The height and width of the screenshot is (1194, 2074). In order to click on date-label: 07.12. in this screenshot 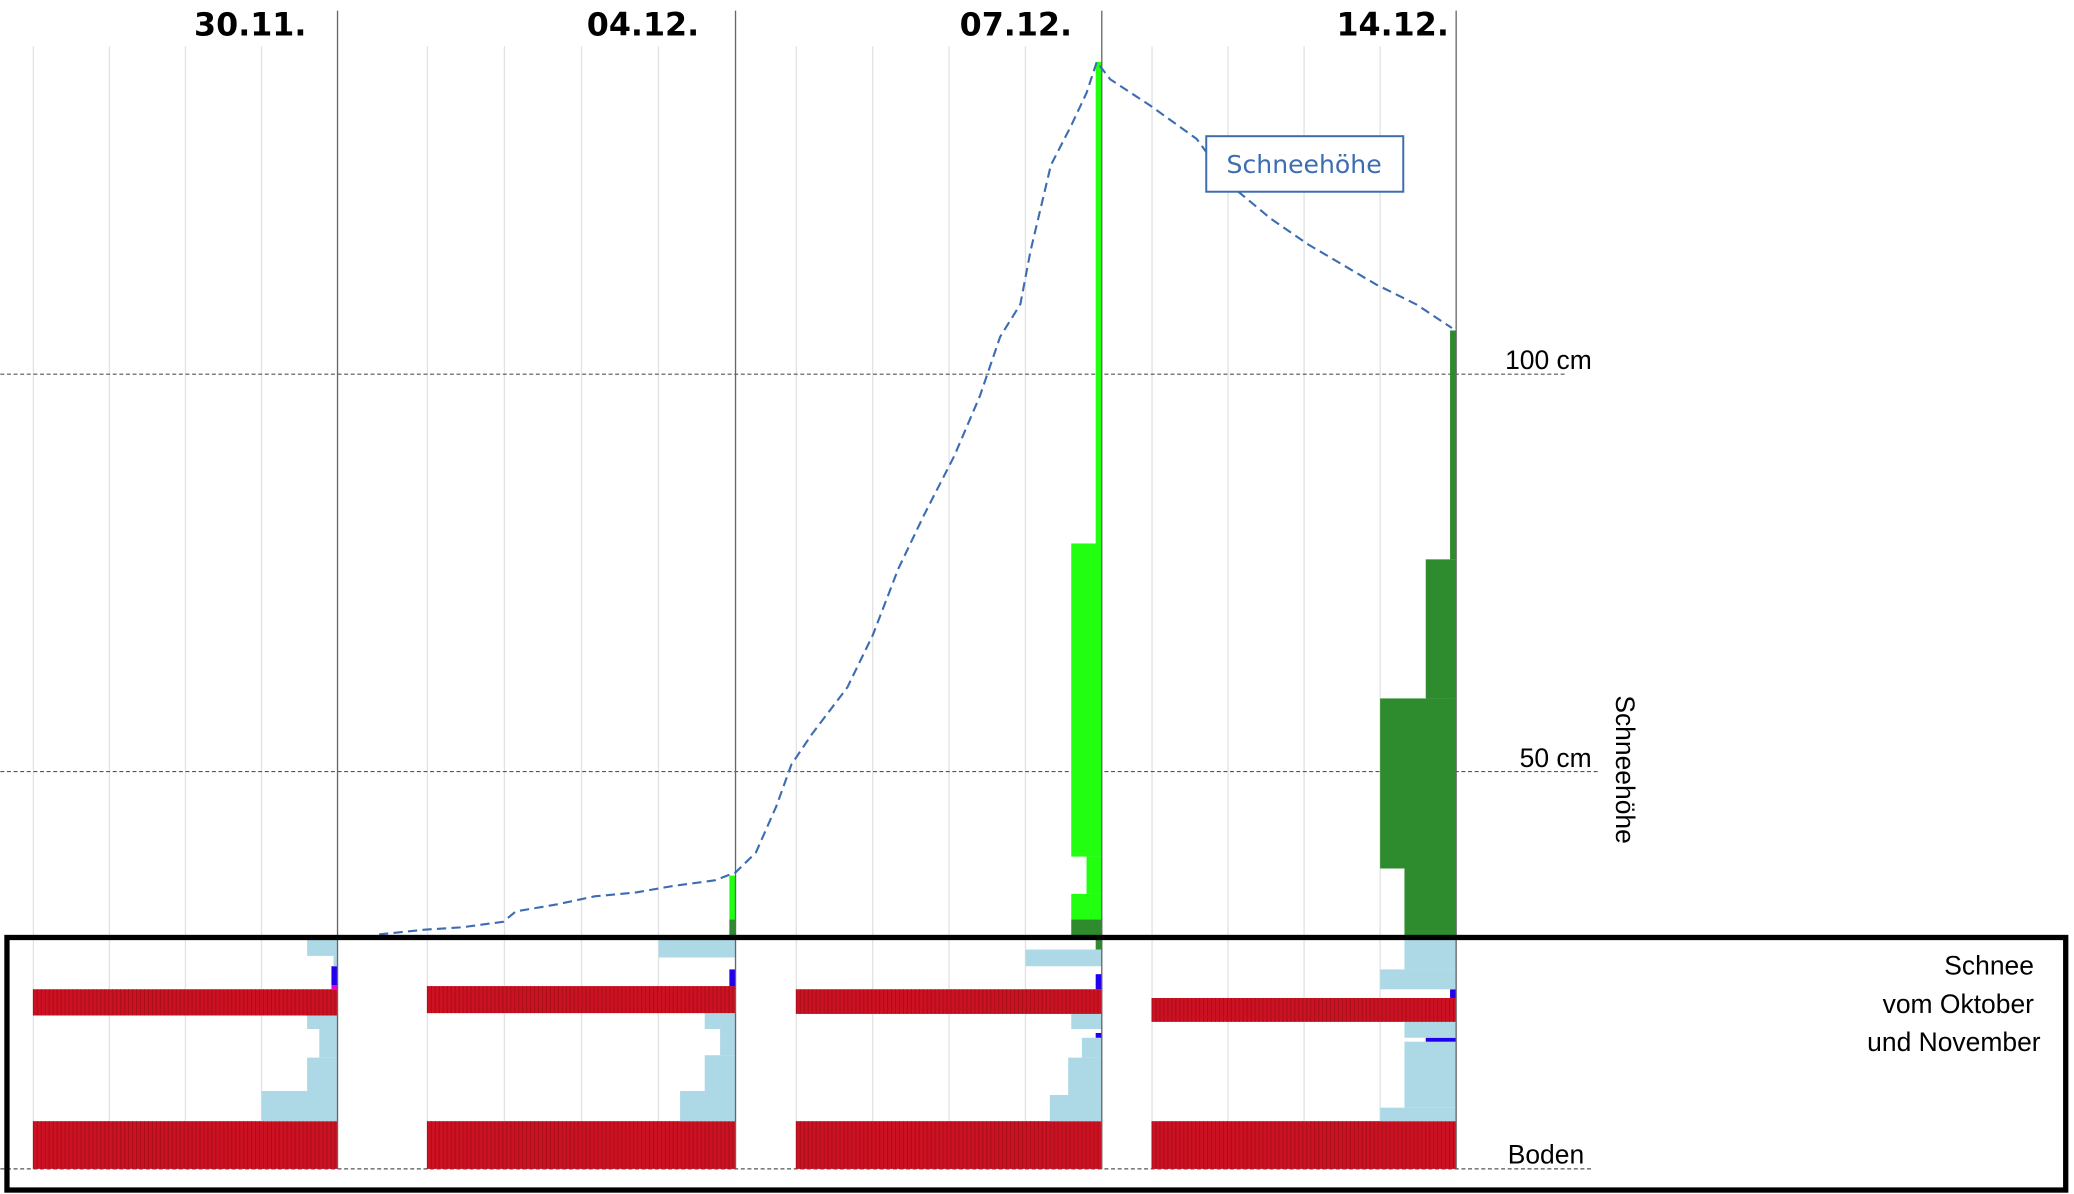, I will do `click(1016, 26)`.